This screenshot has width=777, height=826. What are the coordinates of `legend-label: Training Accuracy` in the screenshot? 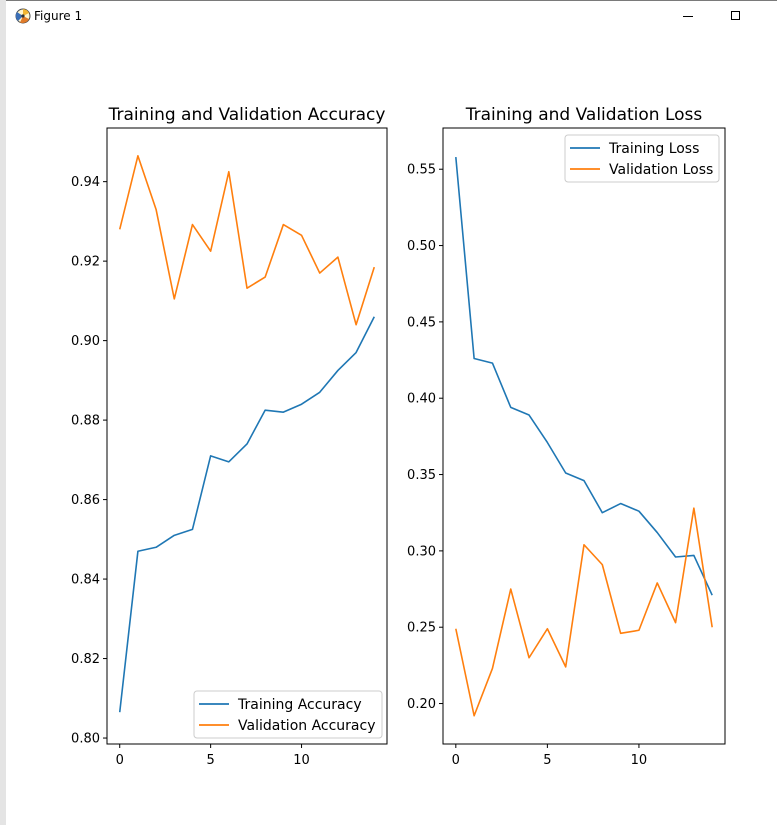 It's located at (299, 705).